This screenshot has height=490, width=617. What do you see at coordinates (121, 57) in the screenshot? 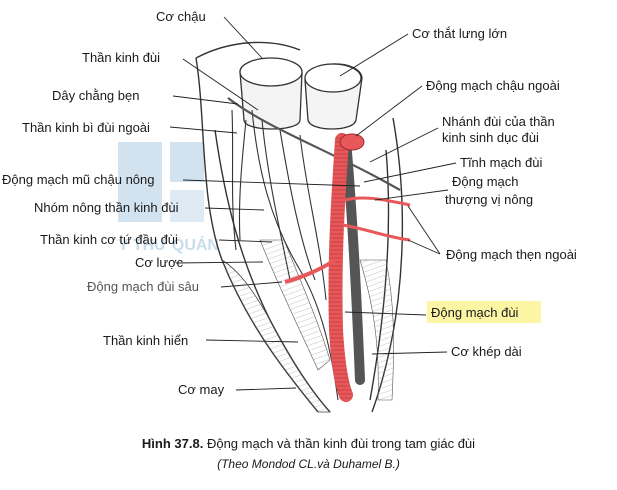
I see `label-than-kinh-dui: Thần kinh đùi` at bounding box center [121, 57].